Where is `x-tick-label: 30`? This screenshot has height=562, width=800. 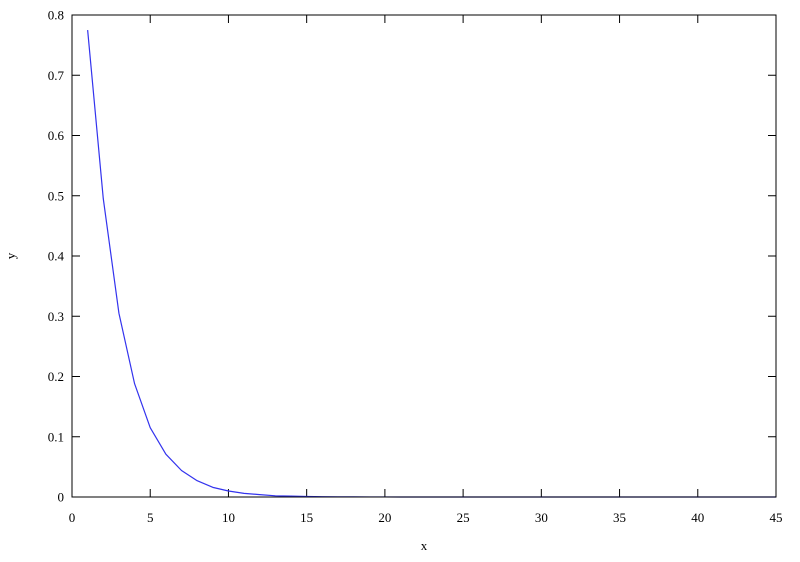
x-tick-label: 30 is located at coordinates (541, 517).